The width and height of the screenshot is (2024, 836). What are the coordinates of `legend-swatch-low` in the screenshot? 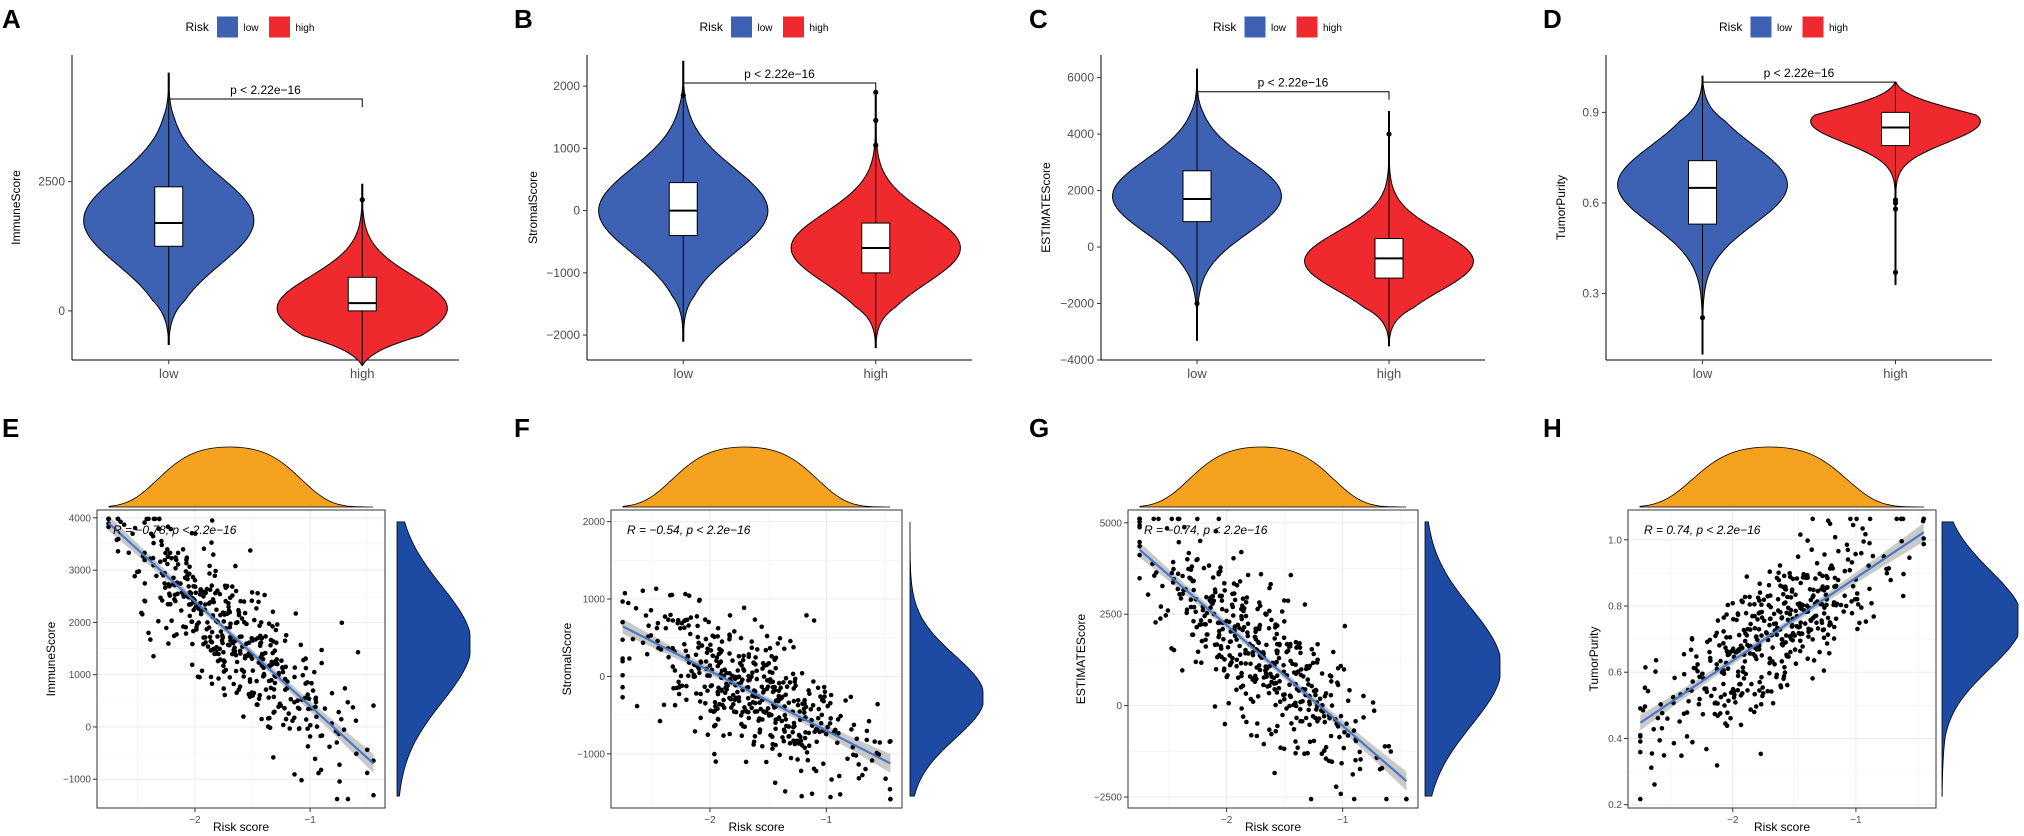 It's located at (1761, 27).